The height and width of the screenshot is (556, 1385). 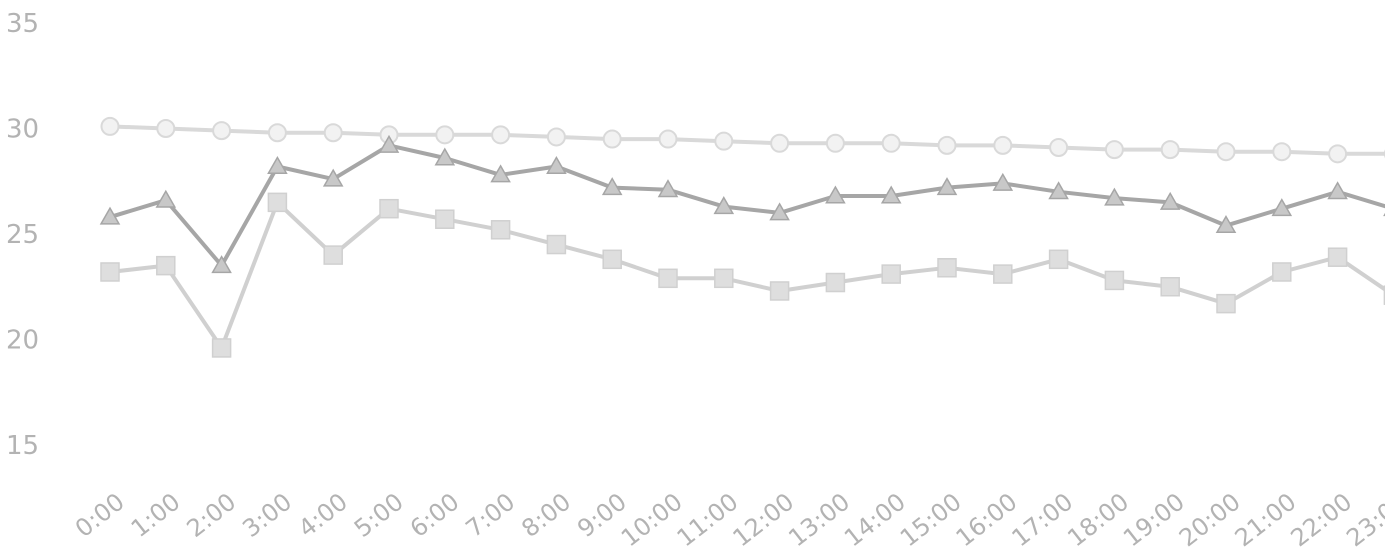 I want to click on x-tick-label: 16:00, so click(x=987, y=520).